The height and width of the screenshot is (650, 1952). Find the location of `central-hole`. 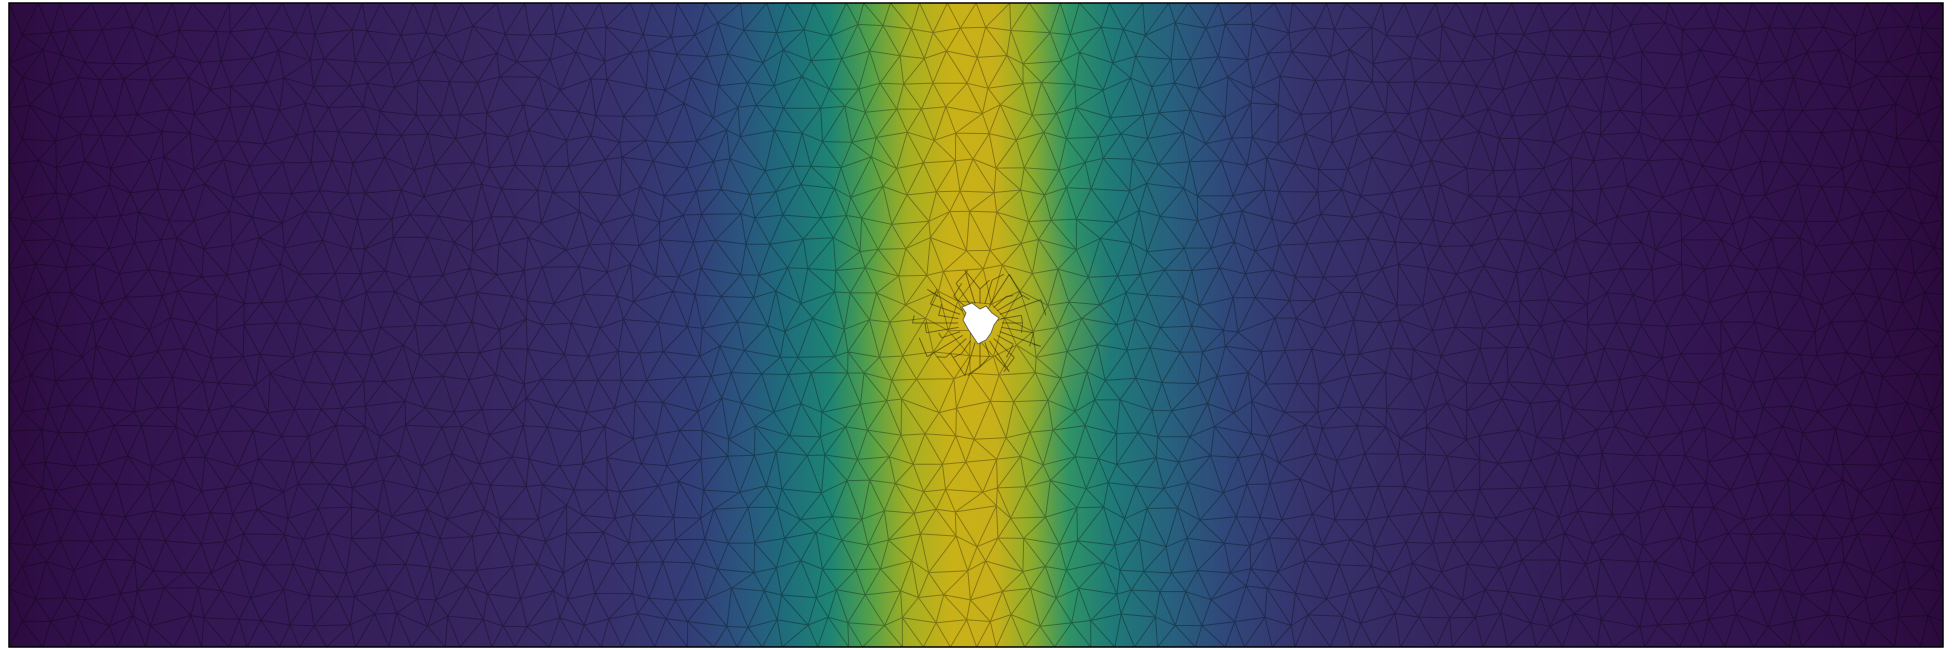

central-hole is located at coordinates (980, 323).